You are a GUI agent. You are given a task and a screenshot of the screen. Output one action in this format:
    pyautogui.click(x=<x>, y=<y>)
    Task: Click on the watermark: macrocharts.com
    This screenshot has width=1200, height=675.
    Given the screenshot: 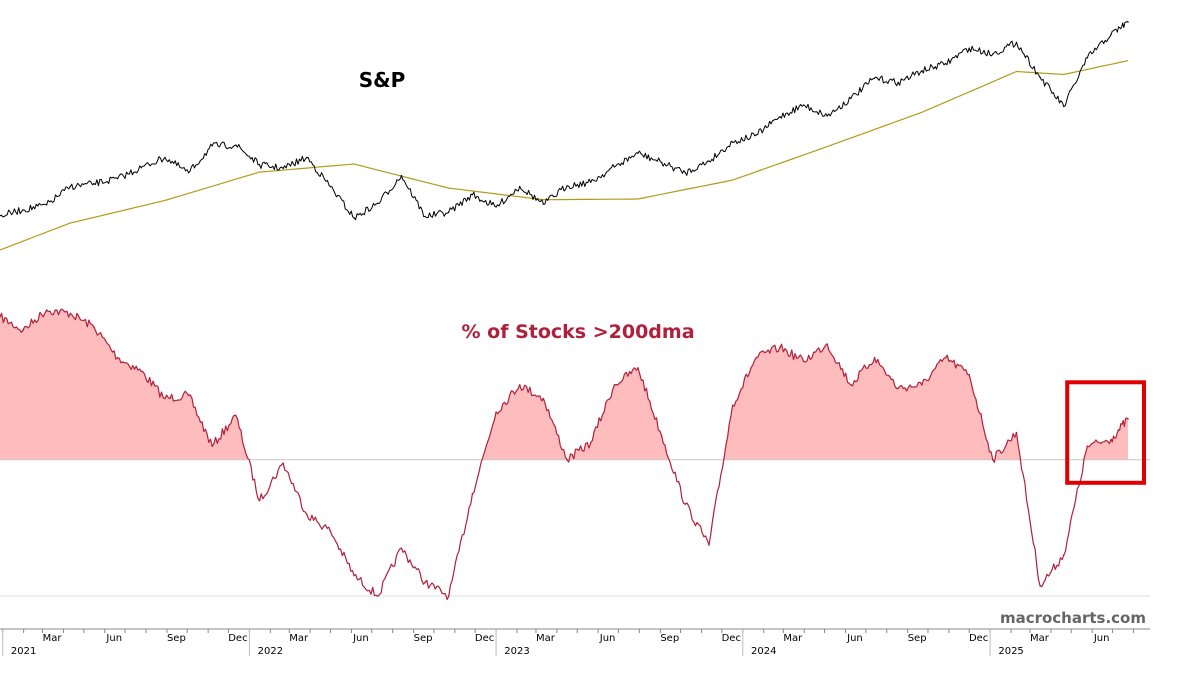 What is the action you would take?
    pyautogui.click(x=1073, y=618)
    